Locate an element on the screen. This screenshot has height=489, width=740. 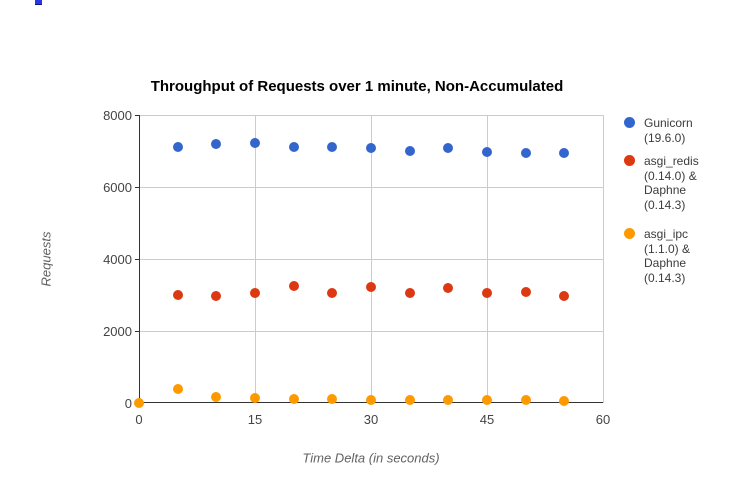
legend-label: Gunicorn (19.6.0) is located at coordinates (668, 130).